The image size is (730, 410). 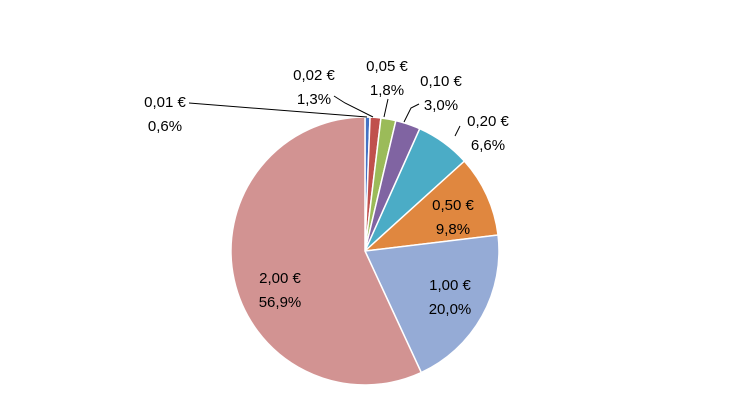 What do you see at coordinates (165, 102) in the screenshot?
I see `slice-label-0: 0,01 €` at bounding box center [165, 102].